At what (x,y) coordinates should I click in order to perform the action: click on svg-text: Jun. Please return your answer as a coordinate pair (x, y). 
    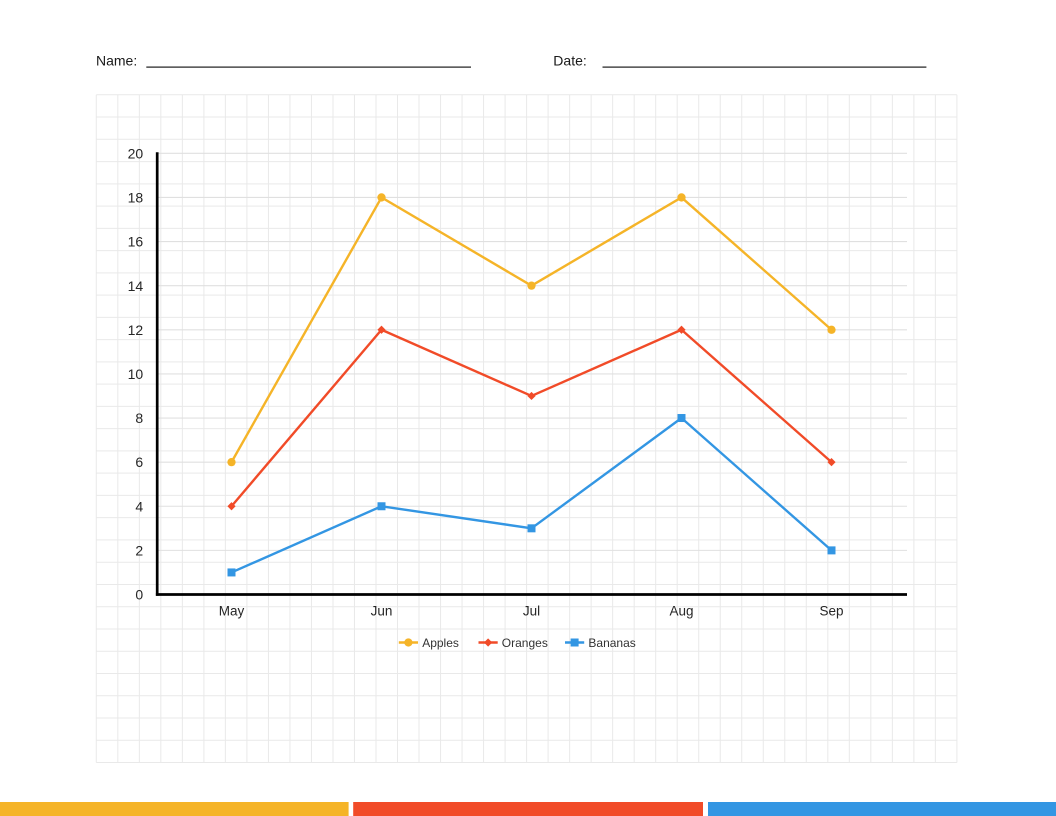
    Looking at the image, I should click on (382, 611).